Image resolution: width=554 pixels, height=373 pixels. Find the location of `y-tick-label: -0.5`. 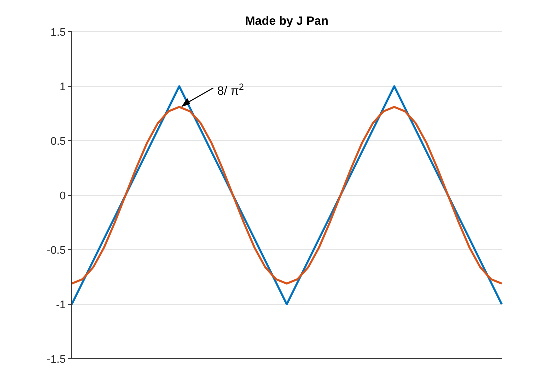

y-tick-label: -0.5 is located at coordinates (56, 250).